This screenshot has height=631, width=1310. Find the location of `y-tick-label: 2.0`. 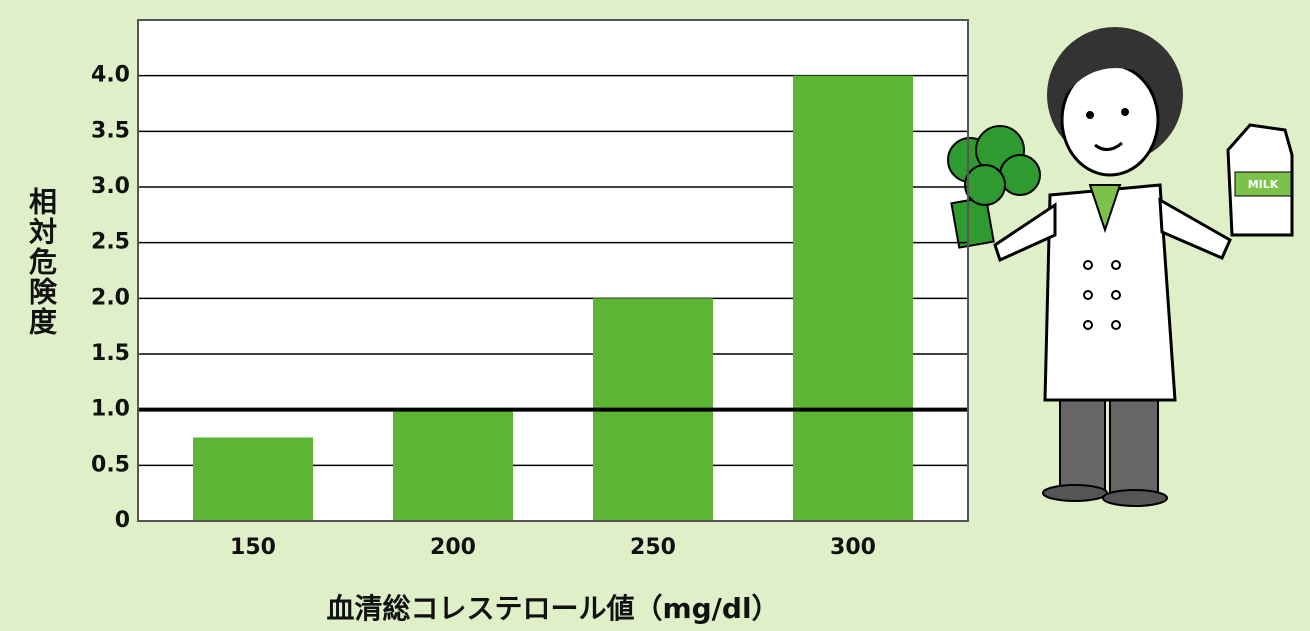

y-tick-label: 2.0 is located at coordinates (110, 297).